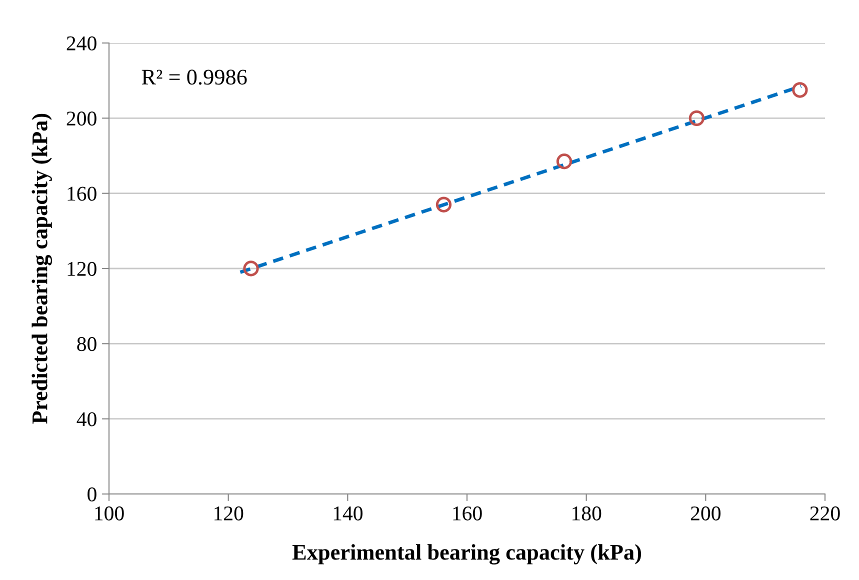 This screenshot has height=580, width=859. Describe the element at coordinates (825, 513) in the screenshot. I see `x-tick-label: 220` at that location.